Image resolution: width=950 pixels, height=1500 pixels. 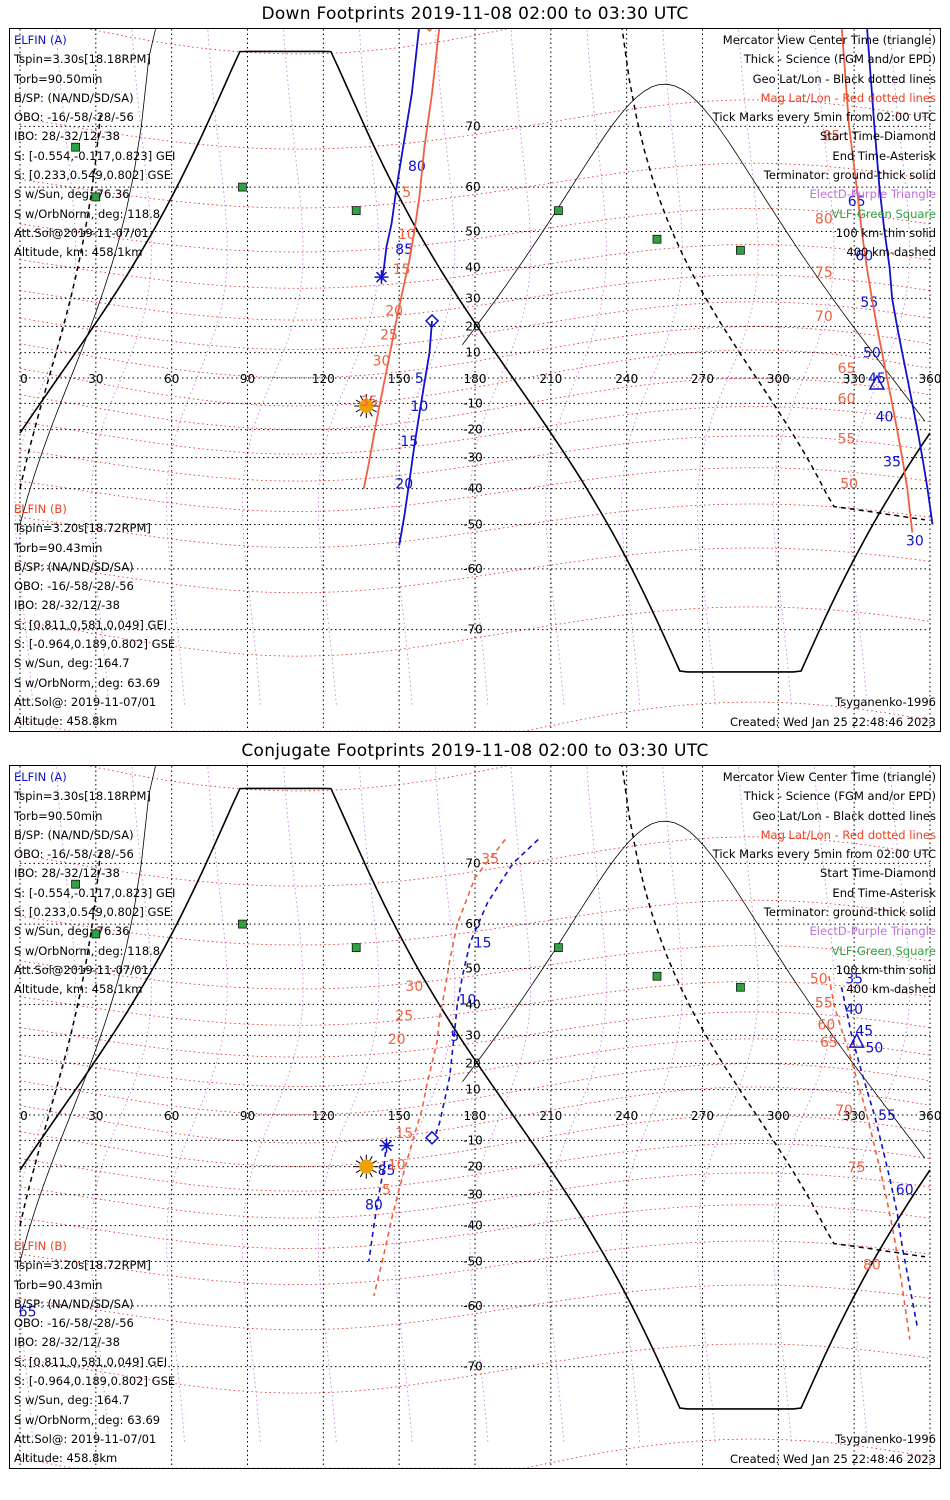 I want to click on info_b-line: S w/OrbNorm, deg: 63.69, so click(x=87, y=1419).